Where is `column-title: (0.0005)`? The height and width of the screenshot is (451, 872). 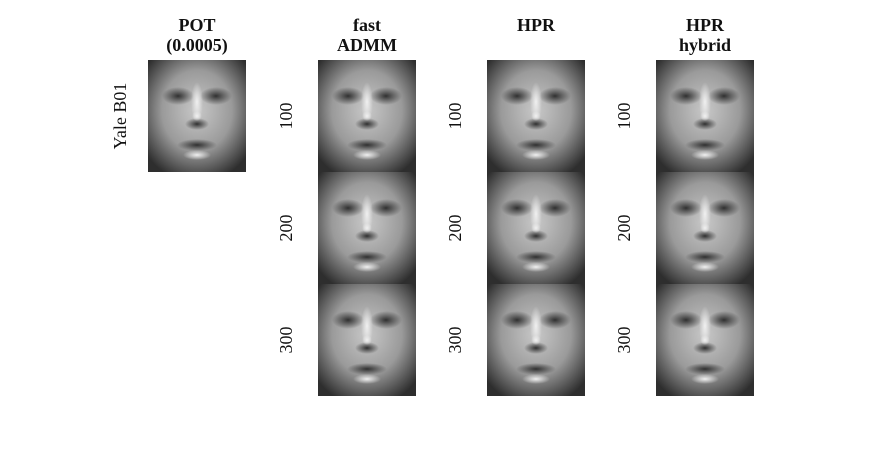
column-title: (0.0005) is located at coordinates (197, 45).